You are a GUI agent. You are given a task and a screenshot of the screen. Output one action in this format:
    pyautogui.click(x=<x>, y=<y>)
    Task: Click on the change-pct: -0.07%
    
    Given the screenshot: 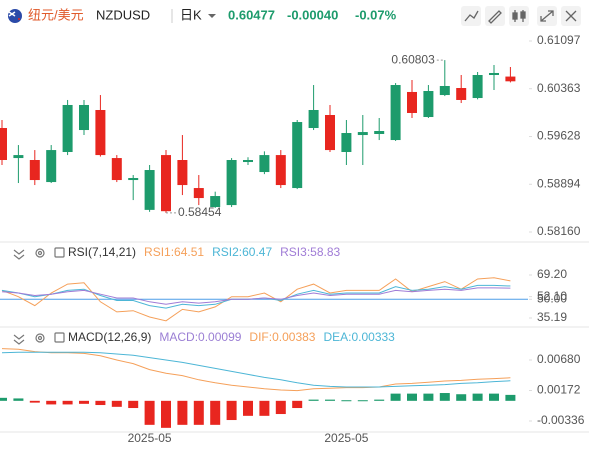 What is the action you would take?
    pyautogui.click(x=376, y=14)
    